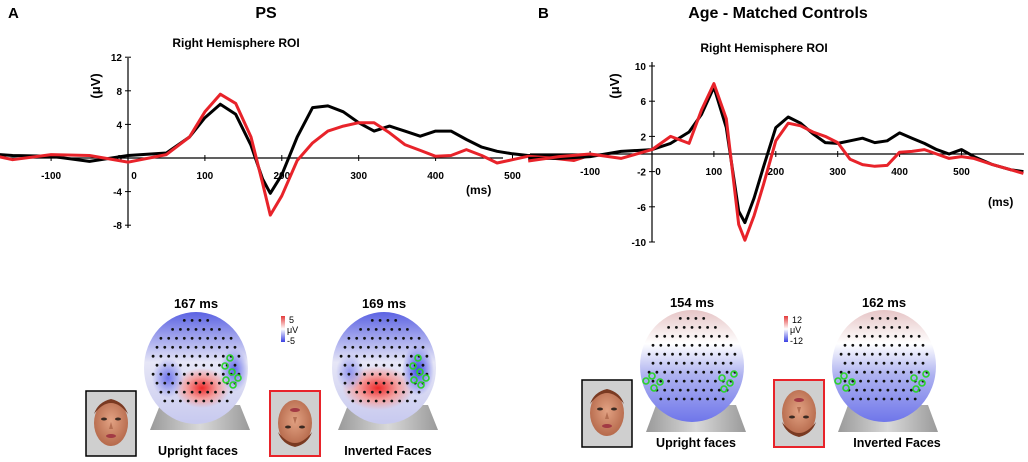 This screenshot has width=1028, height=462. What do you see at coordinates (641, 208) in the screenshot?
I see `y-tick-label: -6` at bounding box center [641, 208].